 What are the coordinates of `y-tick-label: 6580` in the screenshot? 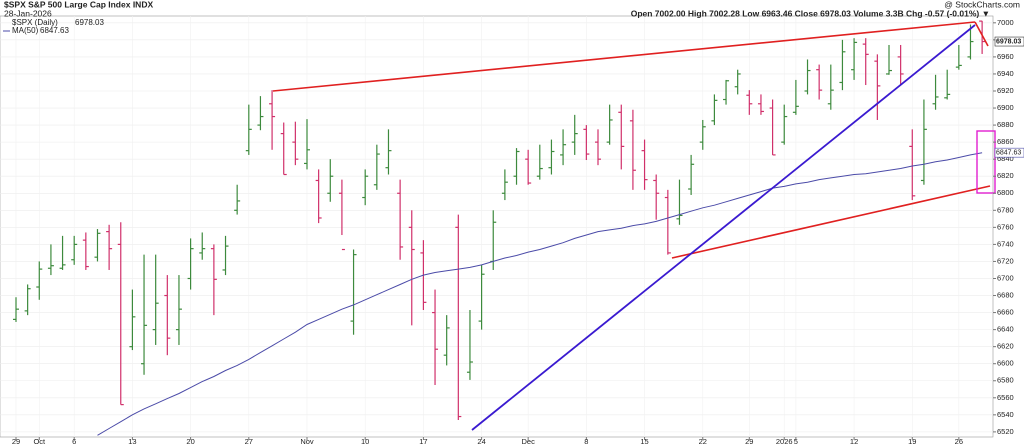 It's located at (1005, 380).